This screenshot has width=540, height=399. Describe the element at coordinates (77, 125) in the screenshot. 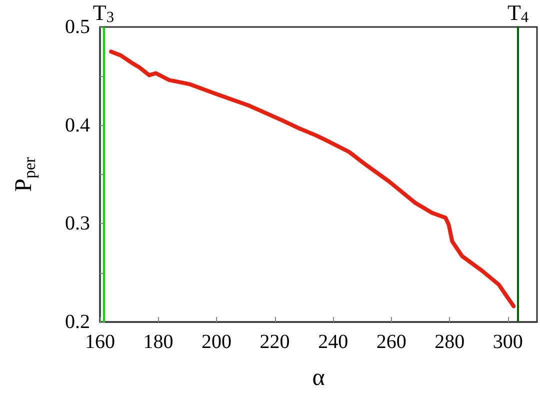

I see `y-tick-label: 0.4` at that location.